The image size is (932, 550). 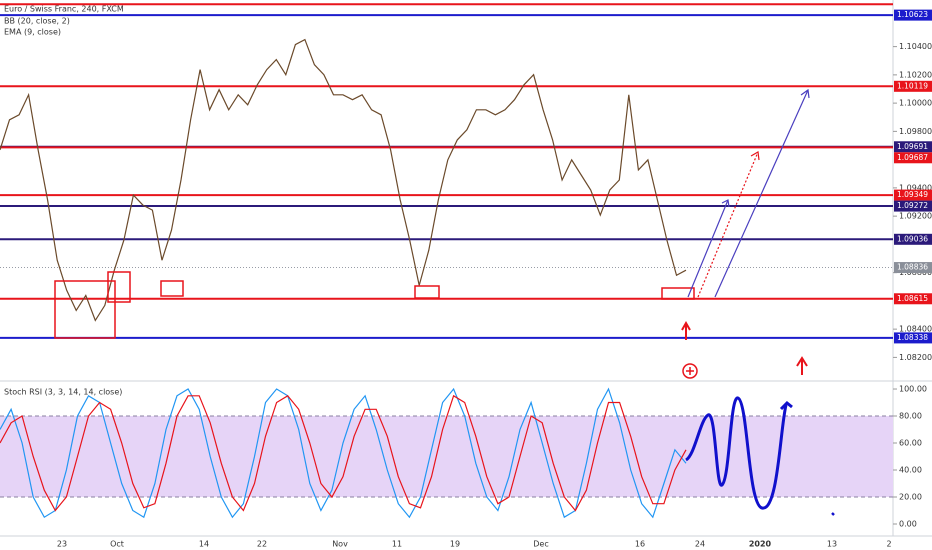 I want to click on level-label: 1.10119, so click(x=912, y=85).